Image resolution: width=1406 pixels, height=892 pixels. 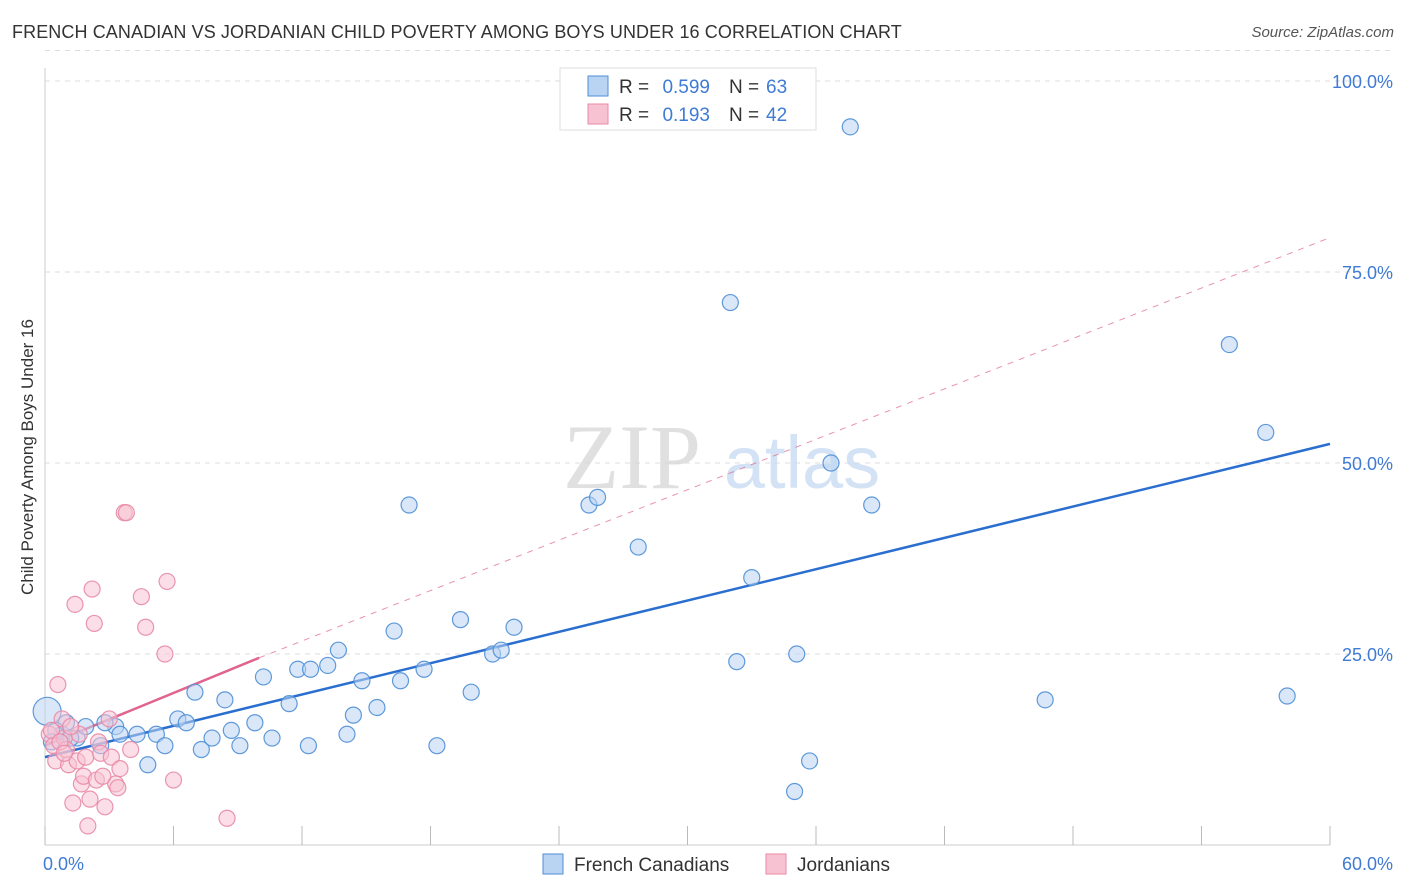 I want to click on watermark-zip: ZIP, so click(x=632, y=457).